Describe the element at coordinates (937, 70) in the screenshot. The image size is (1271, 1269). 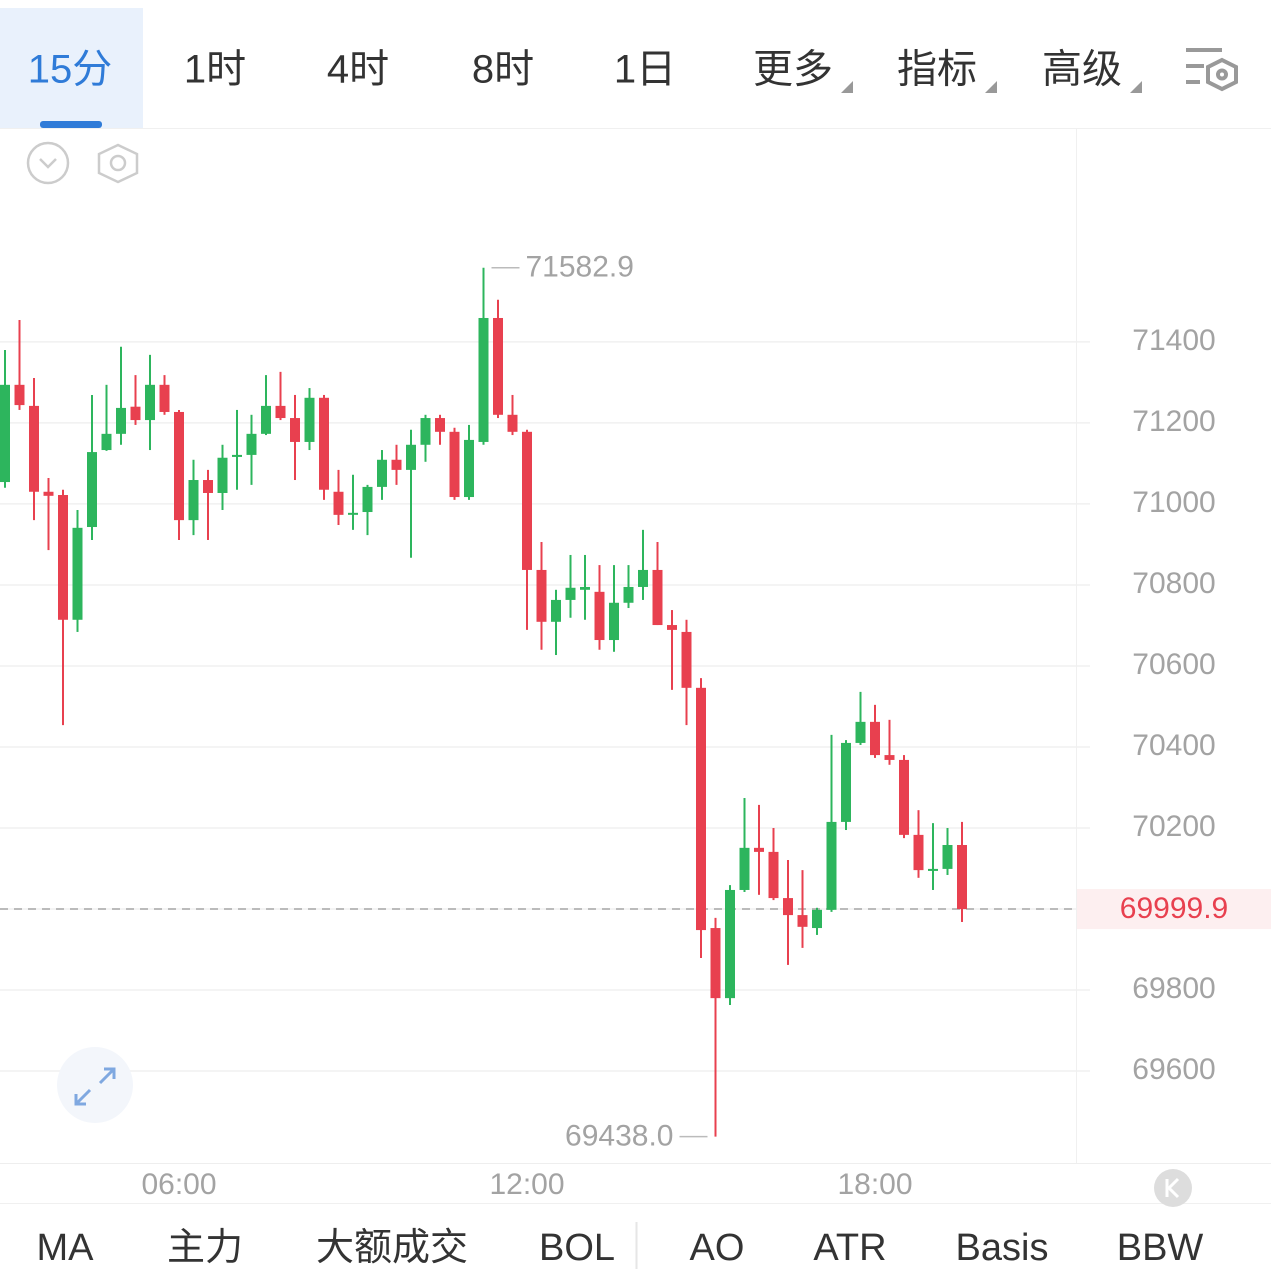
I see `tab: 指标` at that location.